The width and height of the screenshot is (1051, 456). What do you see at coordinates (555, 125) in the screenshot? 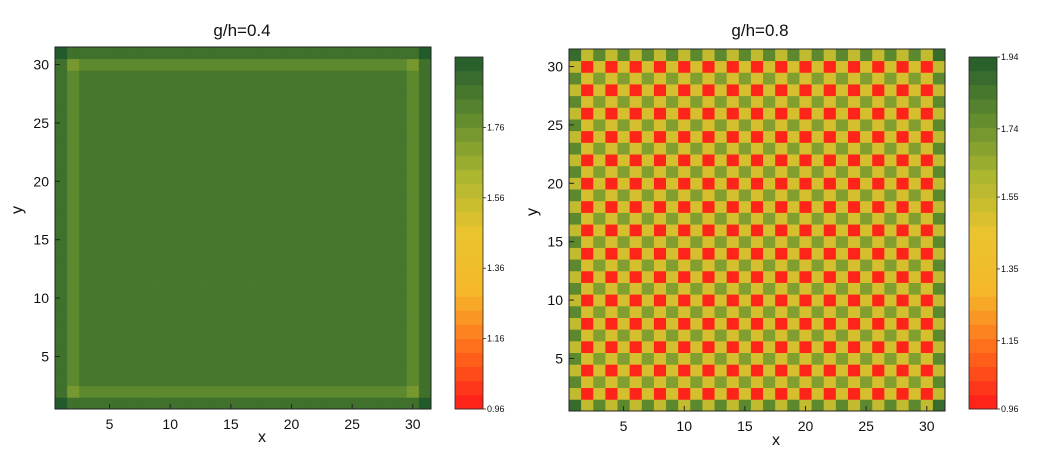
I see `y-tick-label: 25` at bounding box center [555, 125].